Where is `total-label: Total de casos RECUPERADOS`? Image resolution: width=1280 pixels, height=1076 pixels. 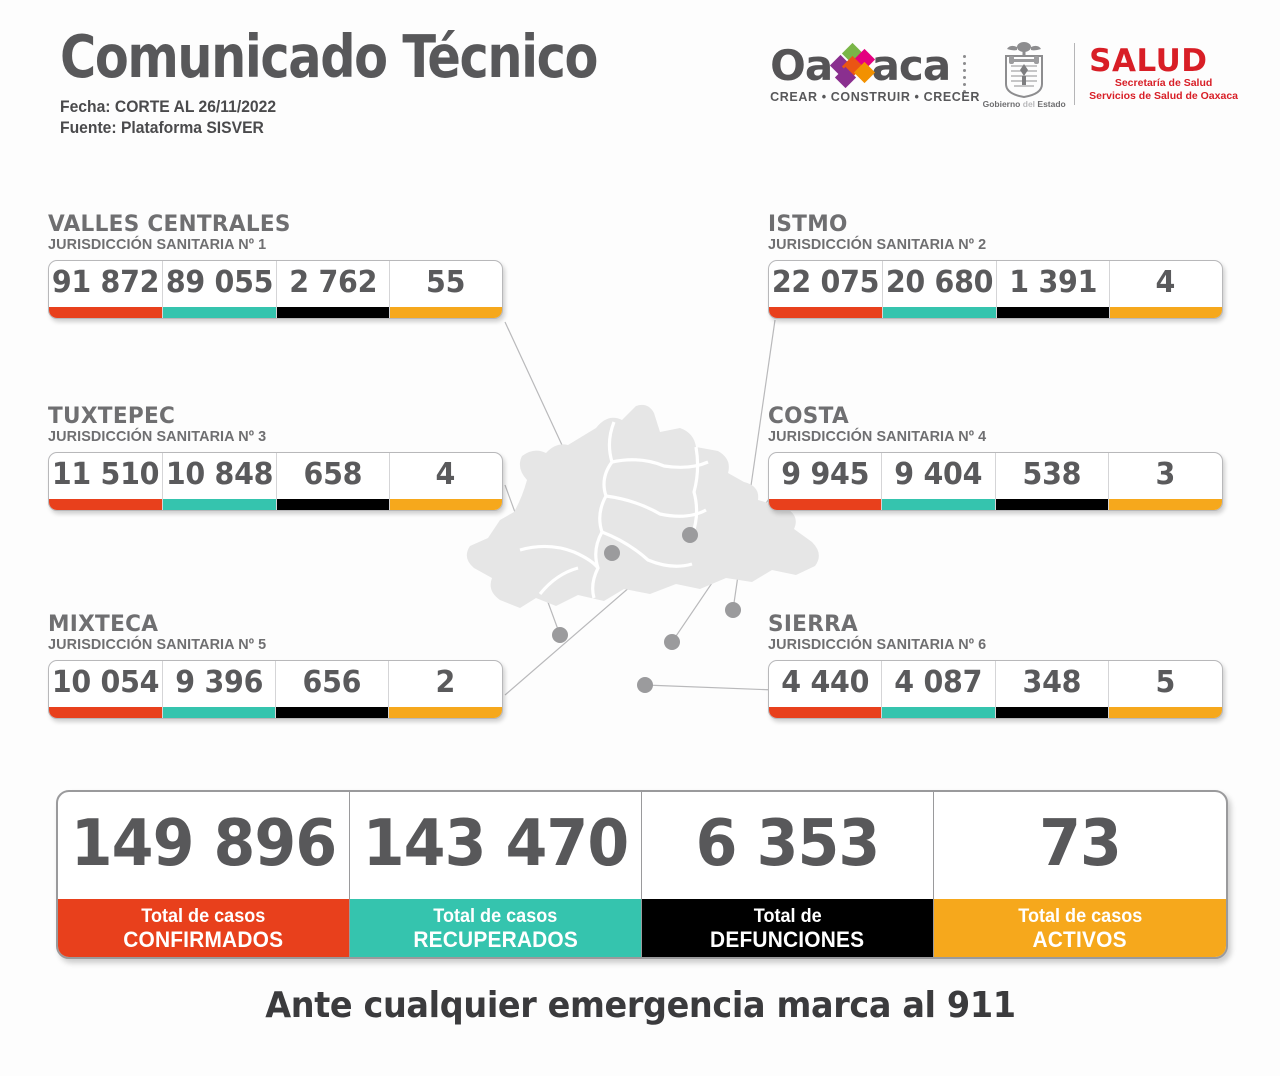
total-label: Total de casos RECUPERADOS is located at coordinates (495, 928).